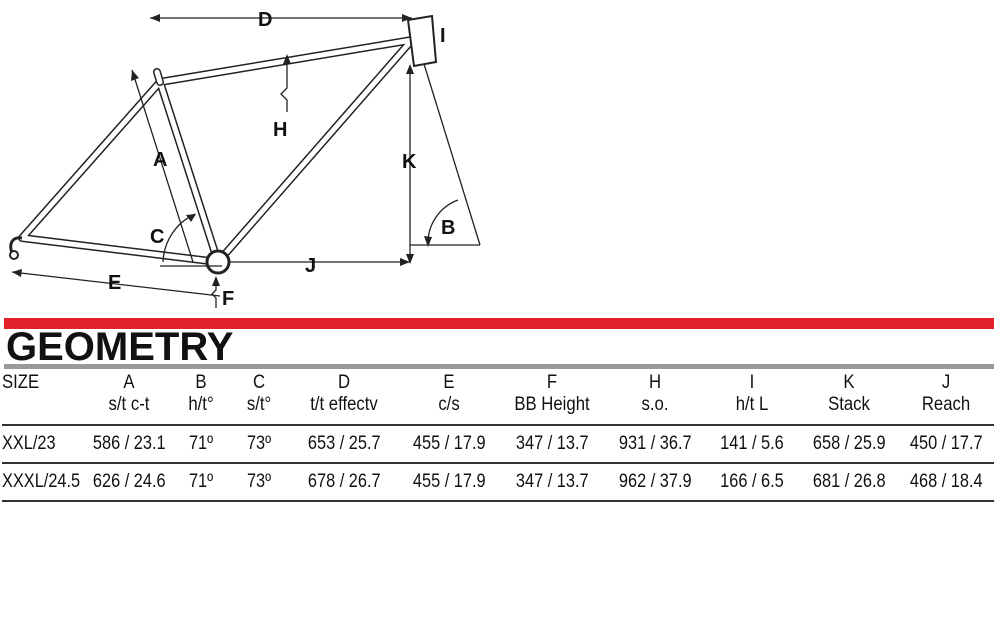 This screenshot has height=617, width=1000. What do you see at coordinates (499, 323) in the screenshot?
I see `accent-bar` at bounding box center [499, 323].